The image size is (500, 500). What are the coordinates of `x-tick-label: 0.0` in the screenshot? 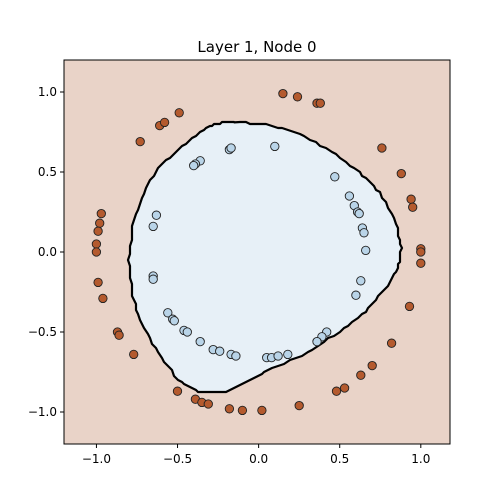 It's located at (258, 459).